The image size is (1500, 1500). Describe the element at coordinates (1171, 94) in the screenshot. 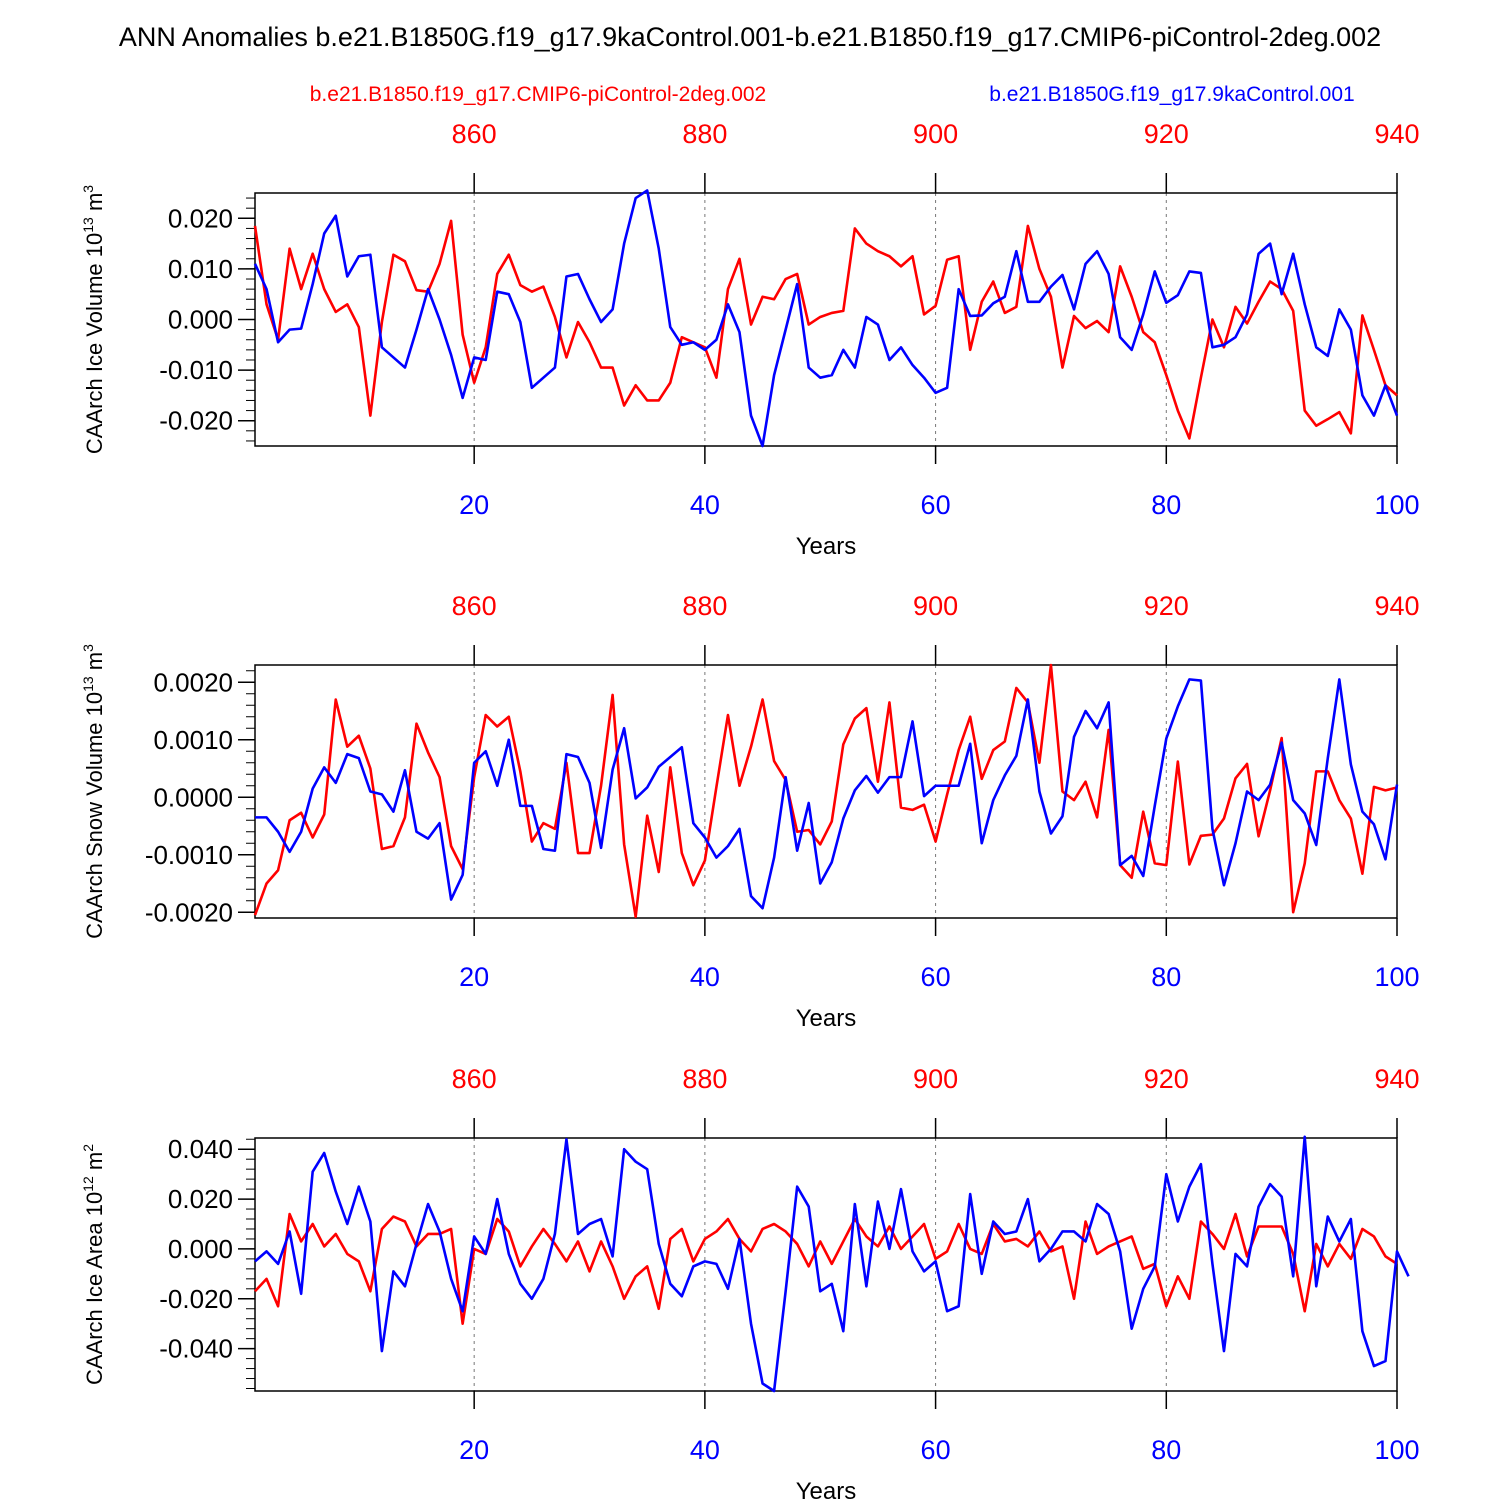

I see `legend-blue-label: b.e21.B1850G.f19_g17.9kaControl.001` at that location.